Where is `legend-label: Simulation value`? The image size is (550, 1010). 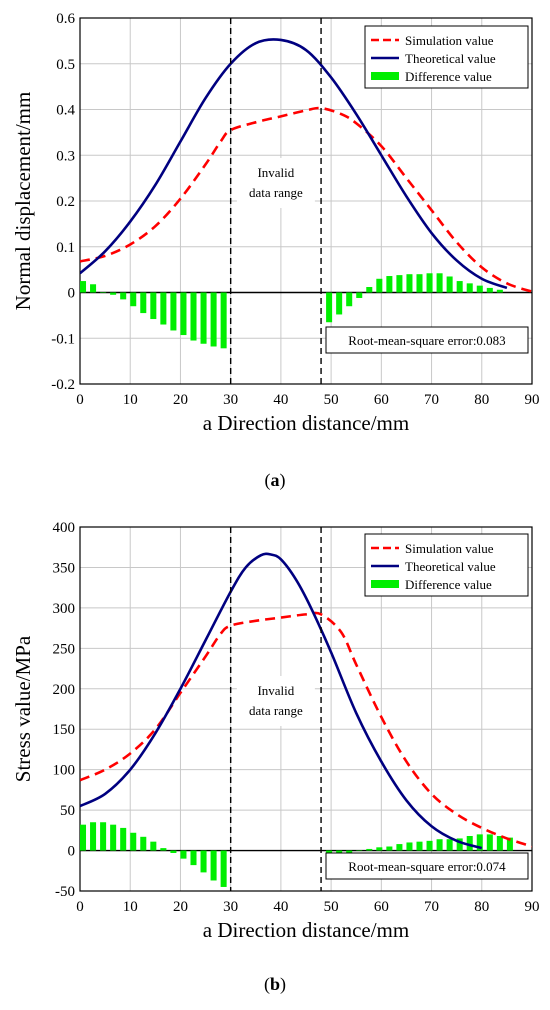
legend-label: Simulation value is located at coordinates (449, 548).